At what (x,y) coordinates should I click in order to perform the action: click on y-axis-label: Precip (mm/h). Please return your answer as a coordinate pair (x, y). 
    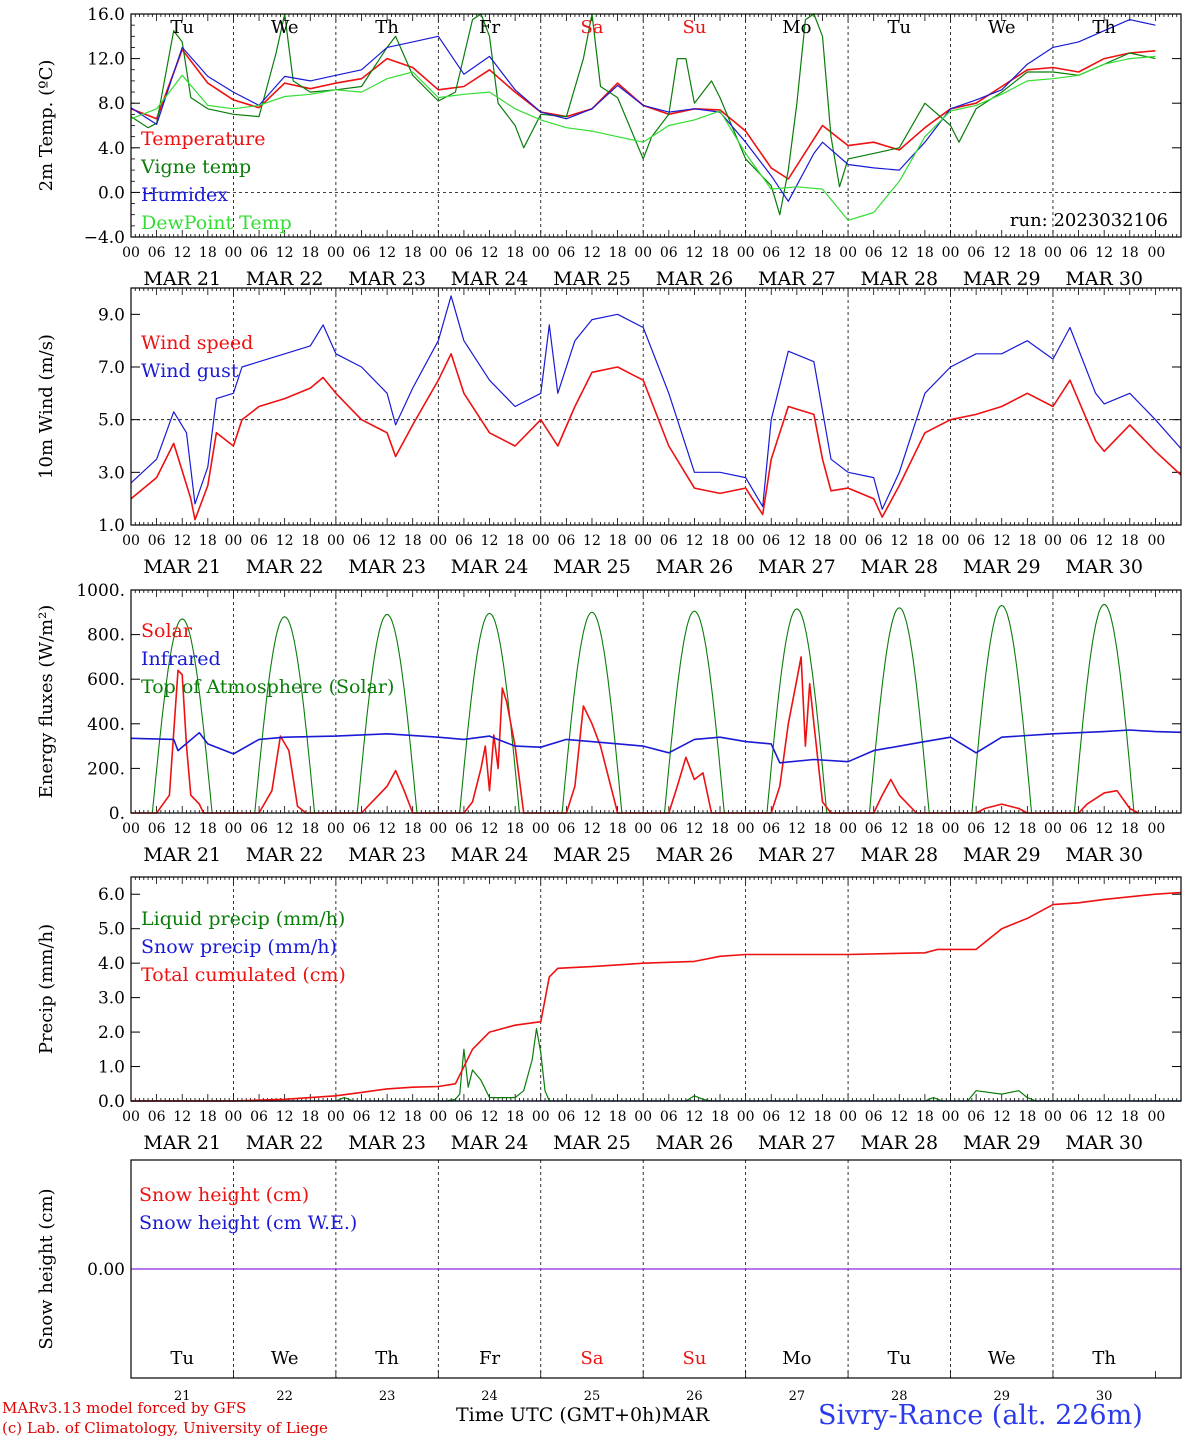
    Looking at the image, I should click on (46, 989).